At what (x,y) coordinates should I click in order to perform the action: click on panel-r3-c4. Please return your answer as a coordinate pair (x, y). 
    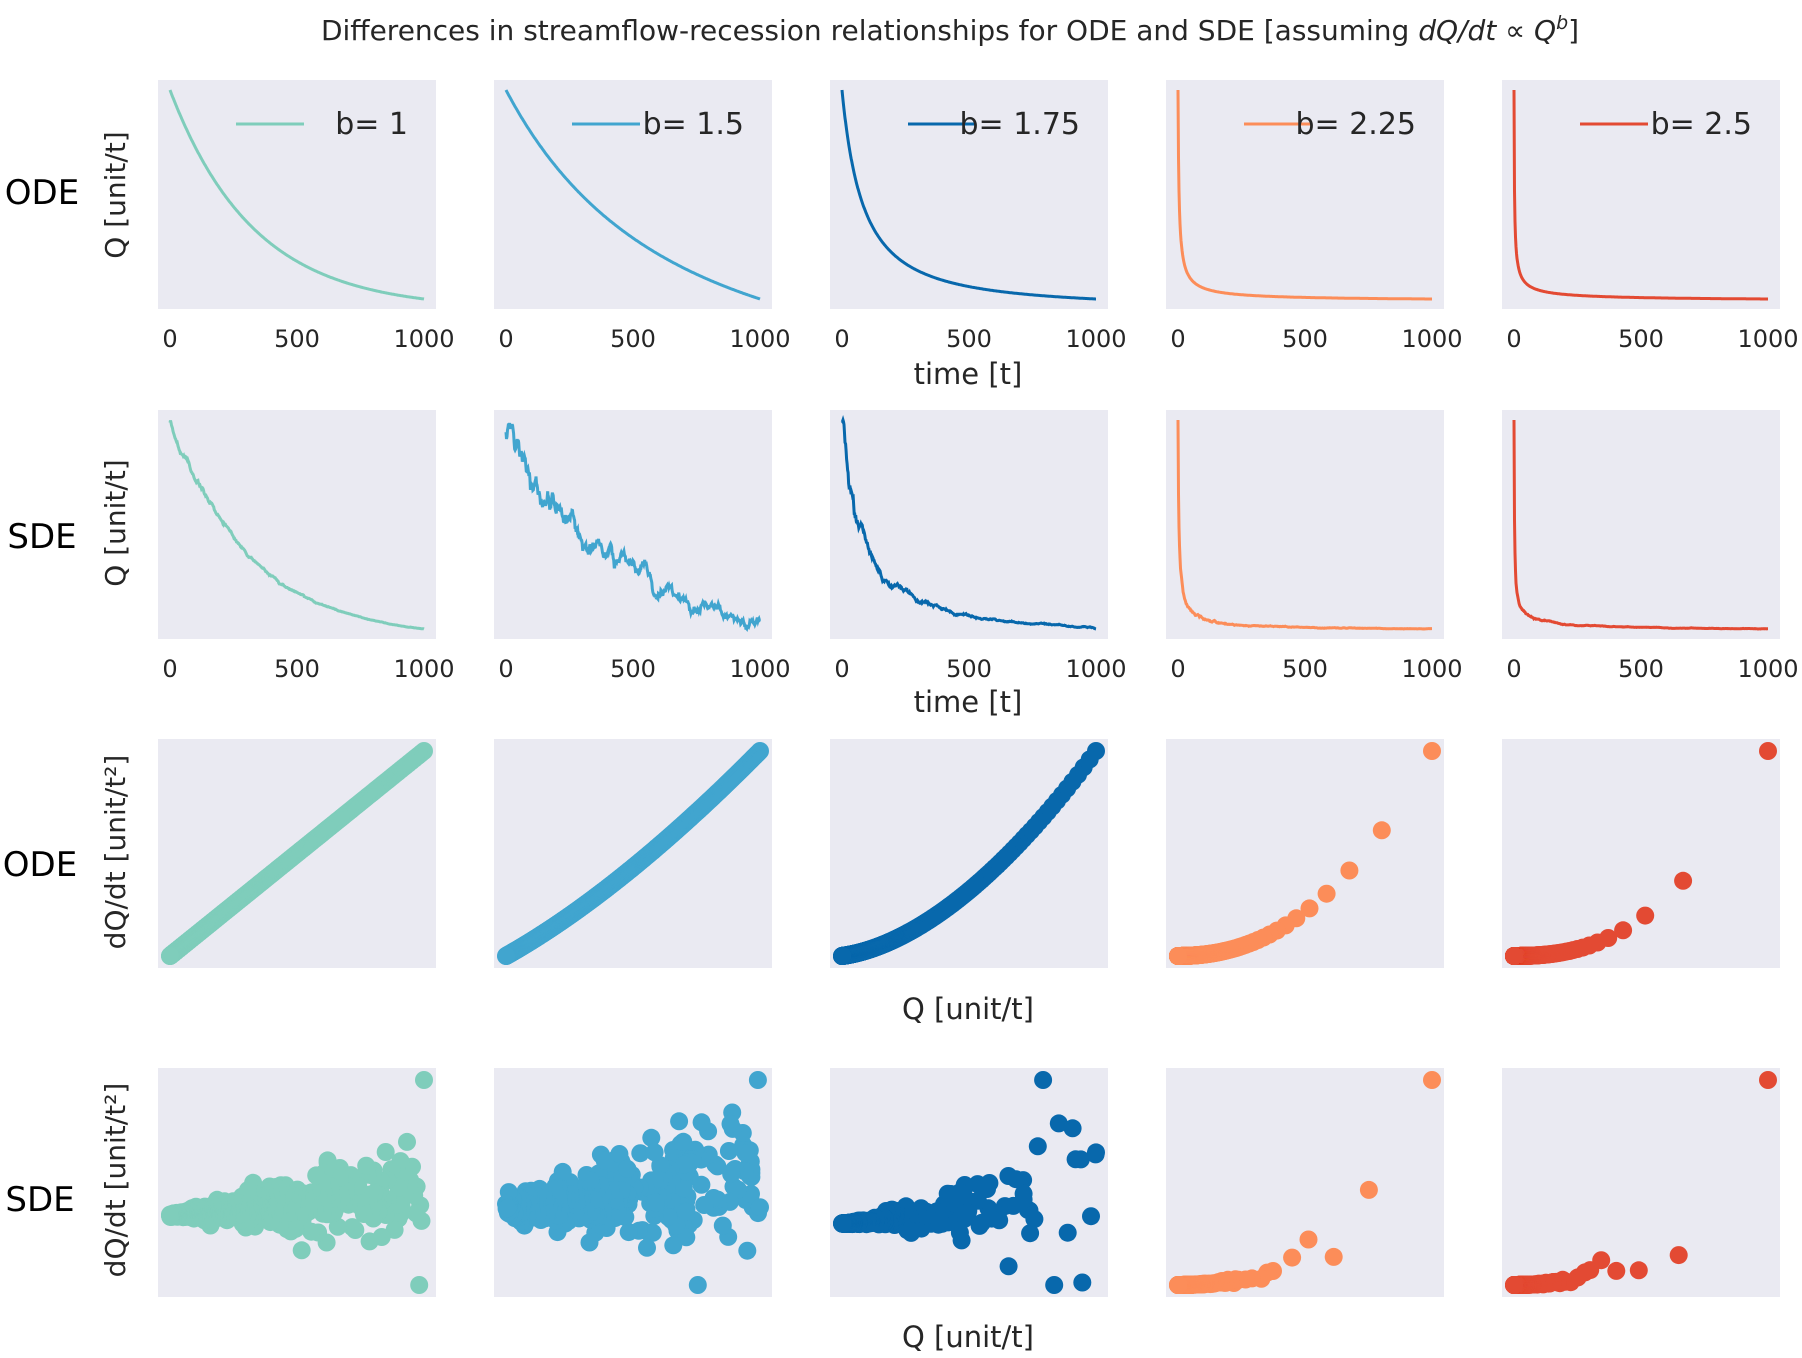
    Looking at the image, I should click on (1305, 853).